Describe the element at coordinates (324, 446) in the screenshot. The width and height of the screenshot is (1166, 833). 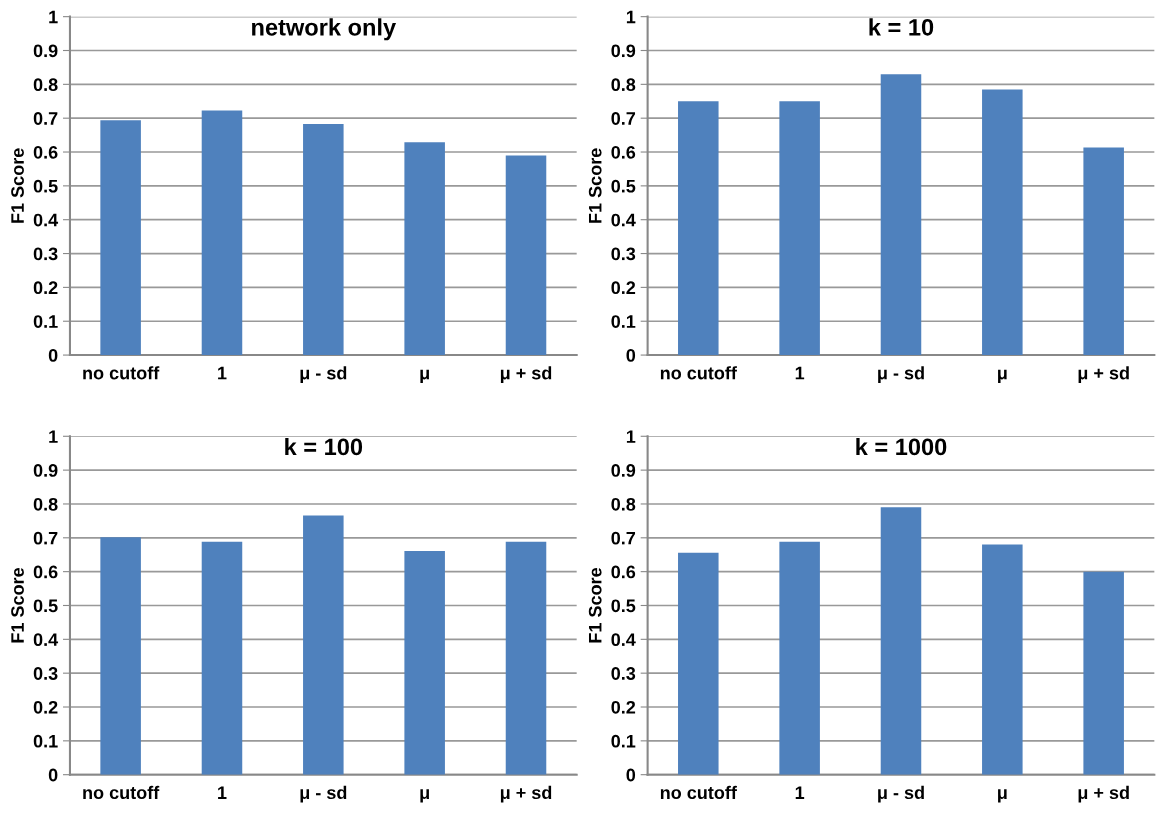
I see `chart-title: k = 100` at that location.